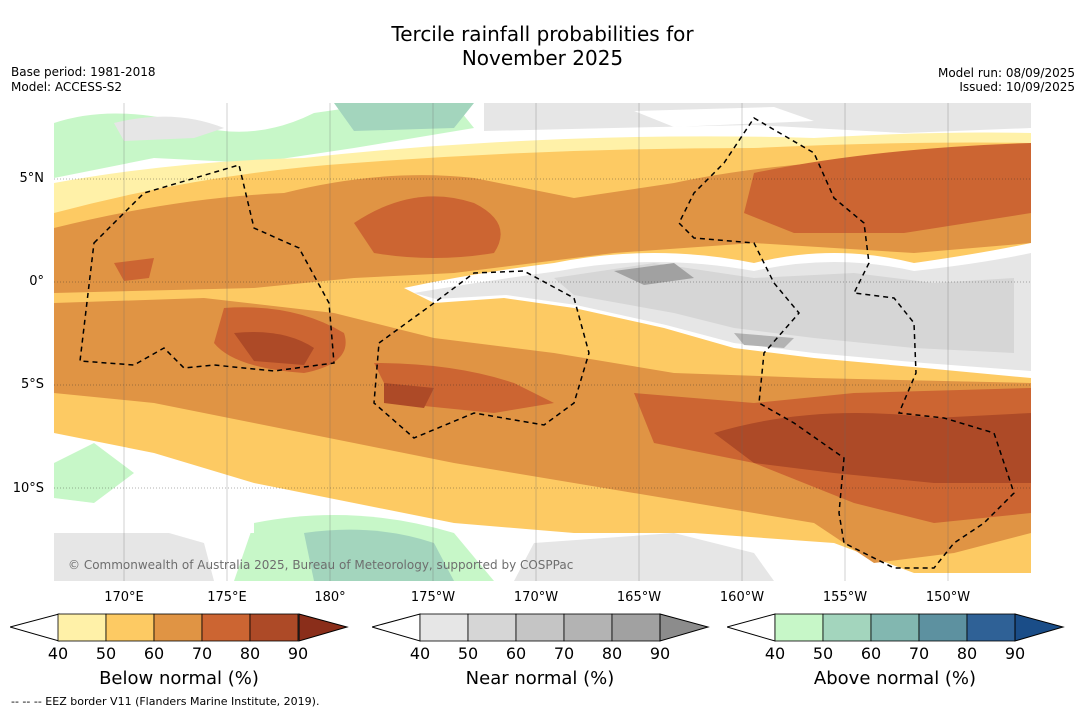  Describe the element at coordinates (948, 597) in the screenshot. I see `lon-label-150w: 150°W` at that location.